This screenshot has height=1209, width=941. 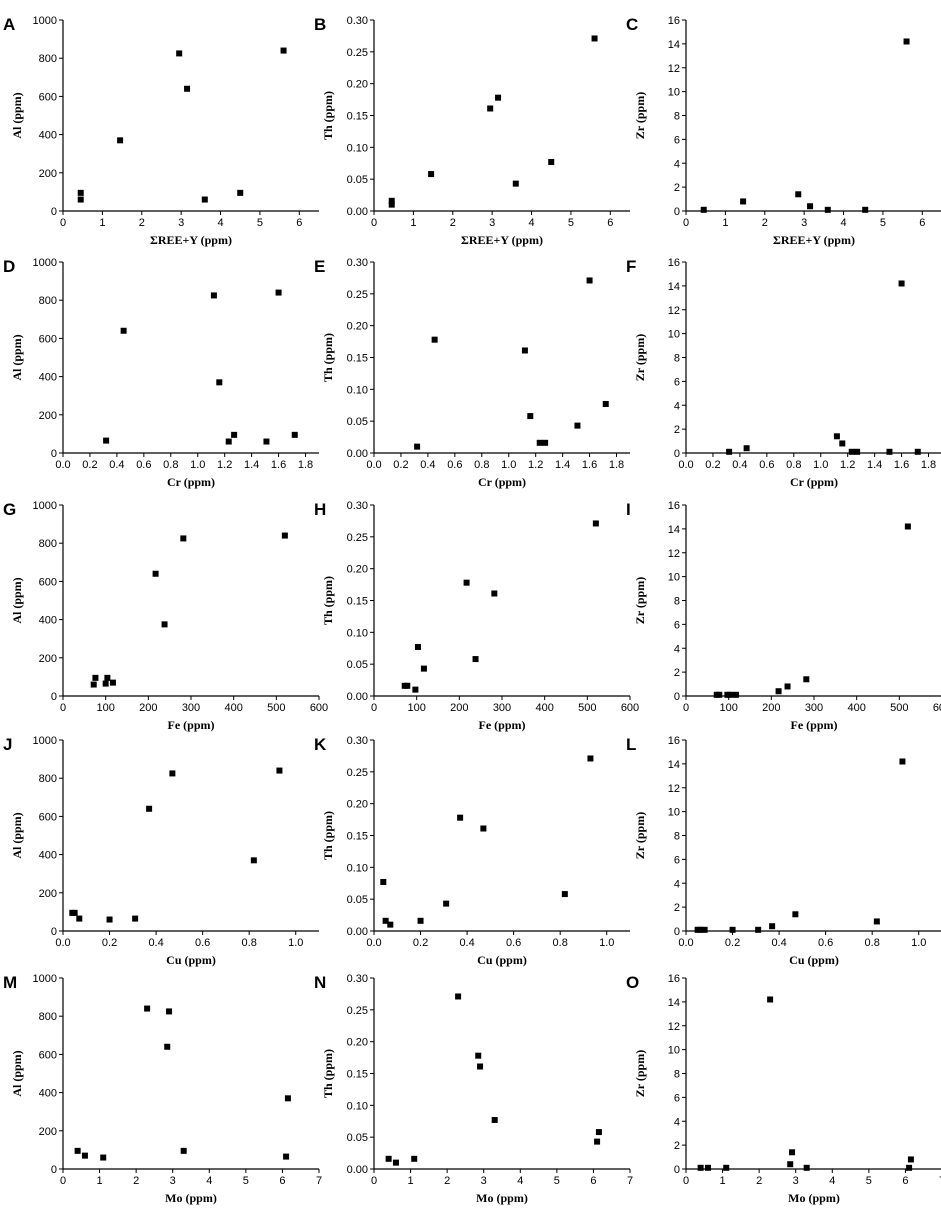 What do you see at coordinates (640, 600) in the screenshot?
I see `y-axis-title: Zr (ppm)` at bounding box center [640, 600].